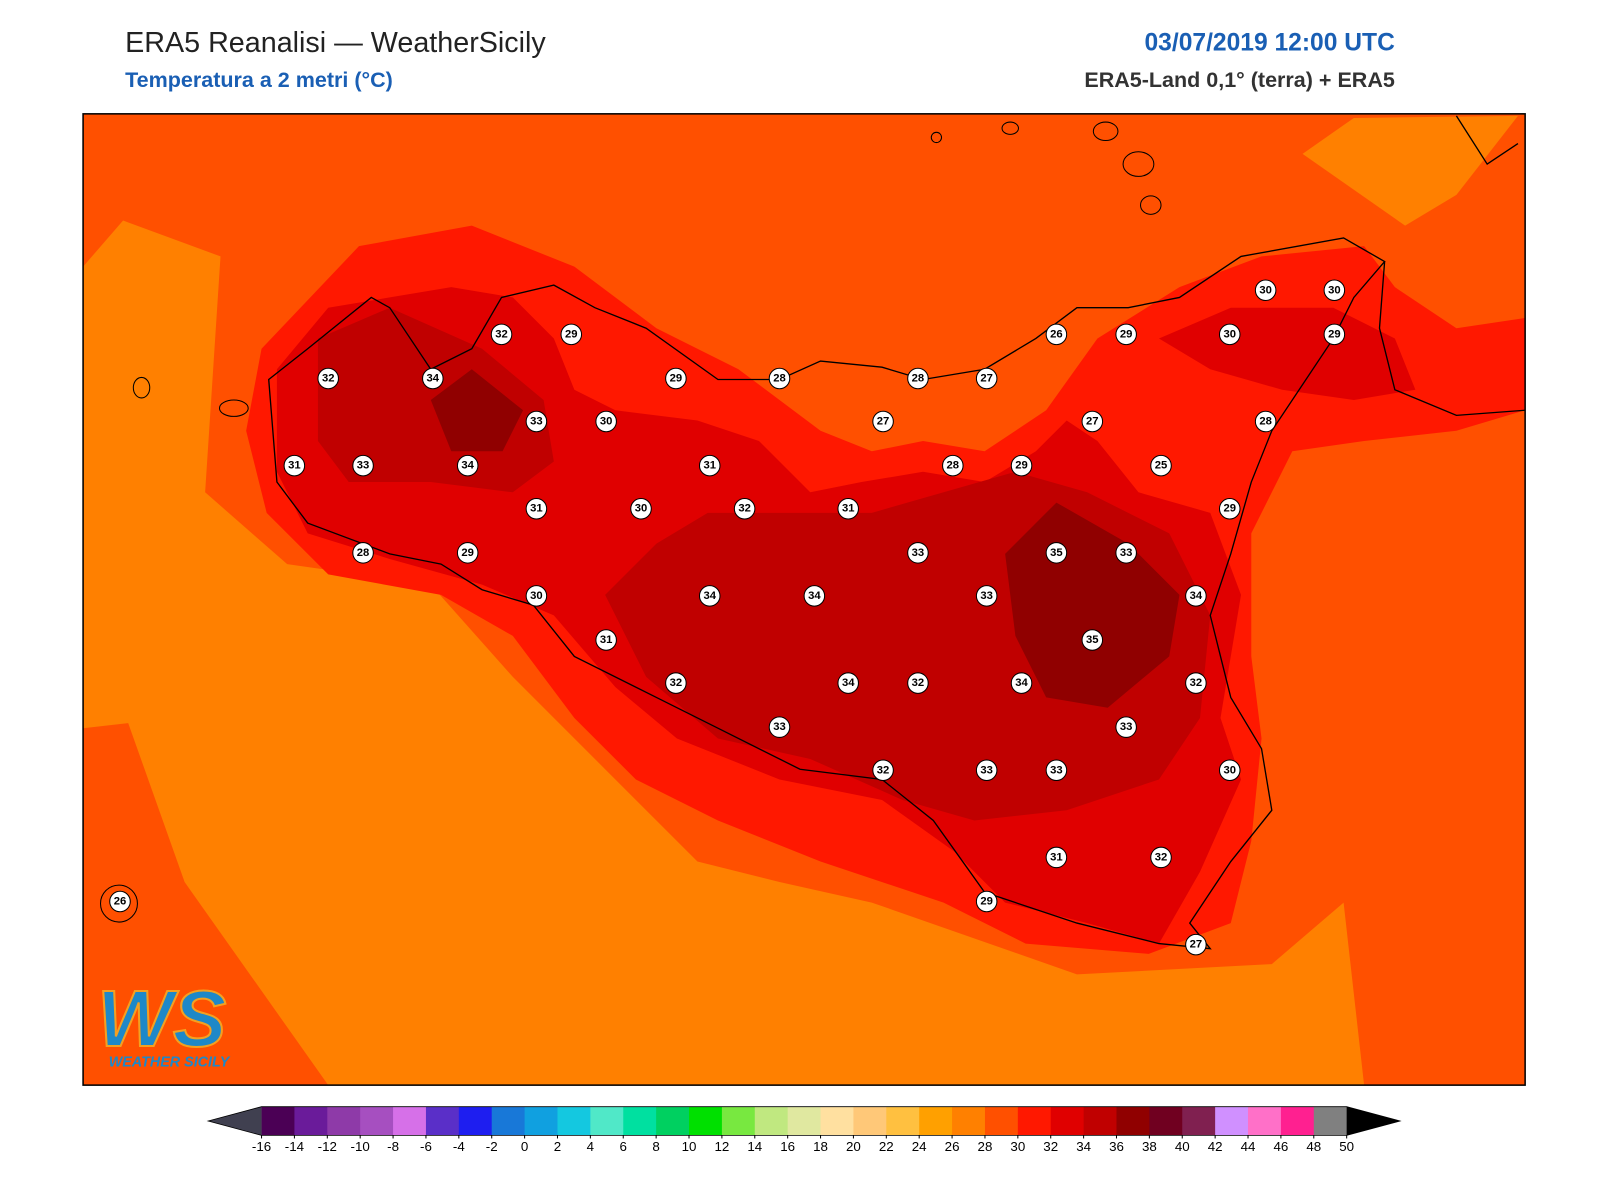 This screenshot has height=1200, width=1600. What do you see at coordinates (1050, 1146) in the screenshot?
I see `colorbar-tick-label: 32` at bounding box center [1050, 1146].